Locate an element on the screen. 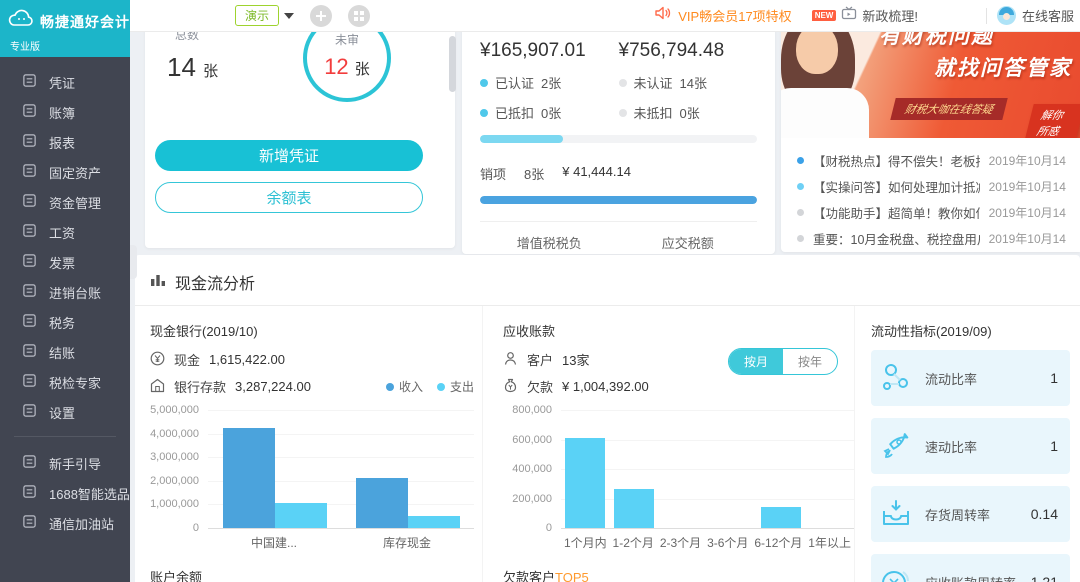 The width and height of the screenshot is (1080, 582). sidebar-item-税检专家: 税检专家 is located at coordinates (65, 382).